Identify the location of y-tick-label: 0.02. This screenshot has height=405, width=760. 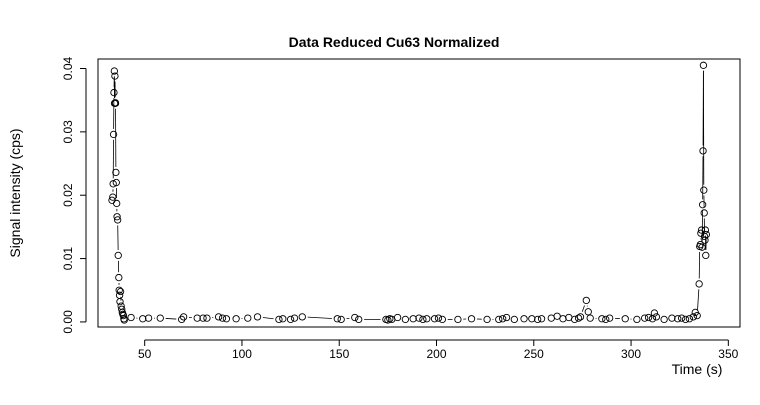
(68, 195).